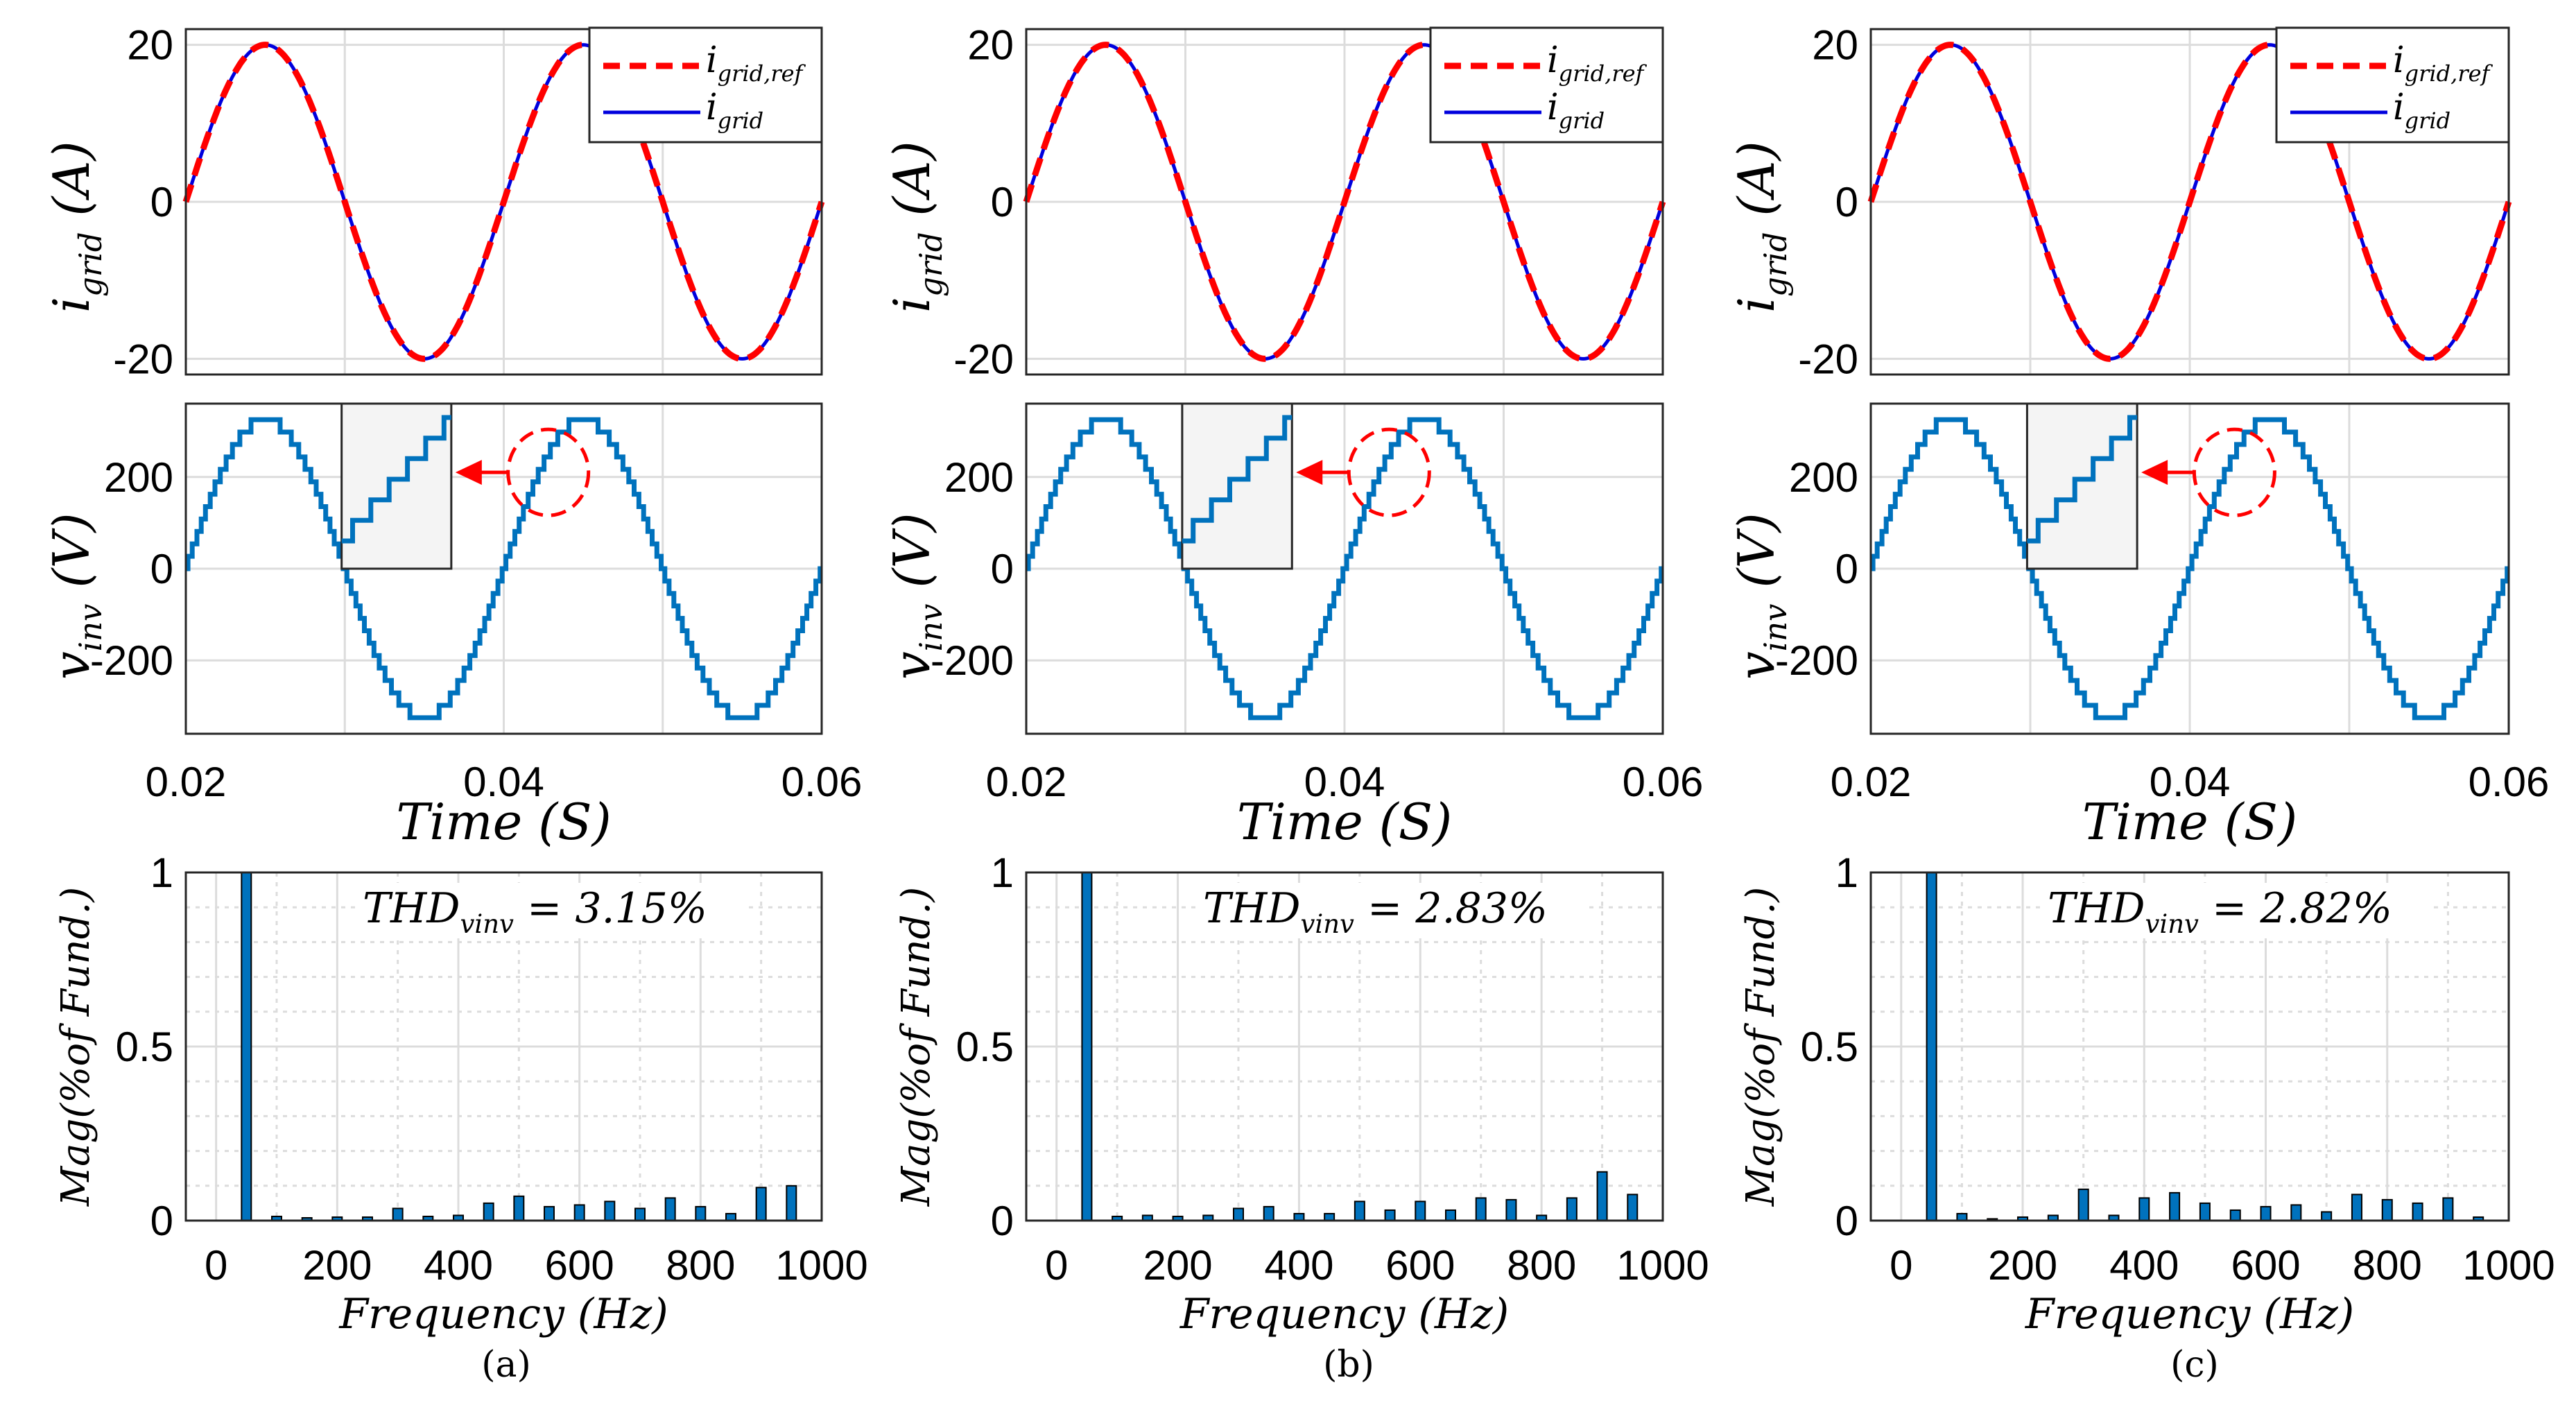  Describe the element at coordinates (2194, 1365) in the screenshot. I see `panel-caption: (c)` at that location.